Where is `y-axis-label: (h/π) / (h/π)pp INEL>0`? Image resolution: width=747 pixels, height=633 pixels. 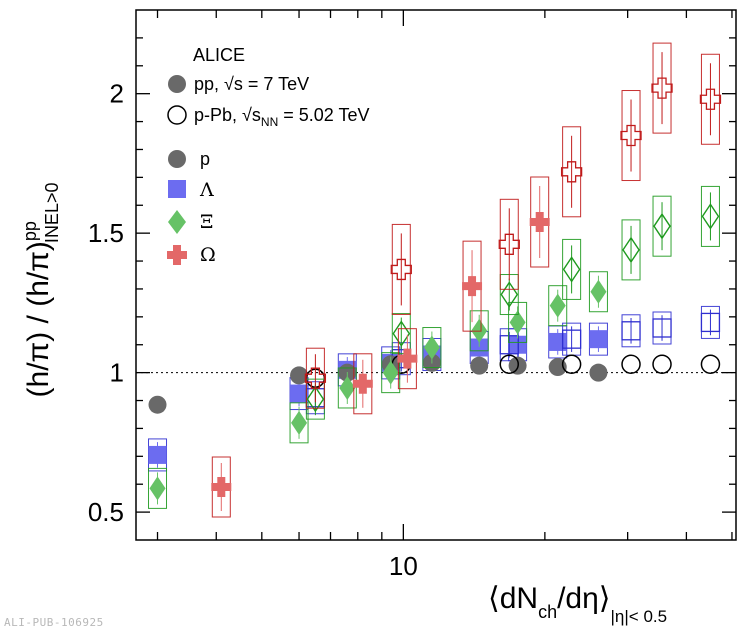
y-axis-label: (h/π) / (h/π)pp INEL>0 is located at coordinates (41, 290).